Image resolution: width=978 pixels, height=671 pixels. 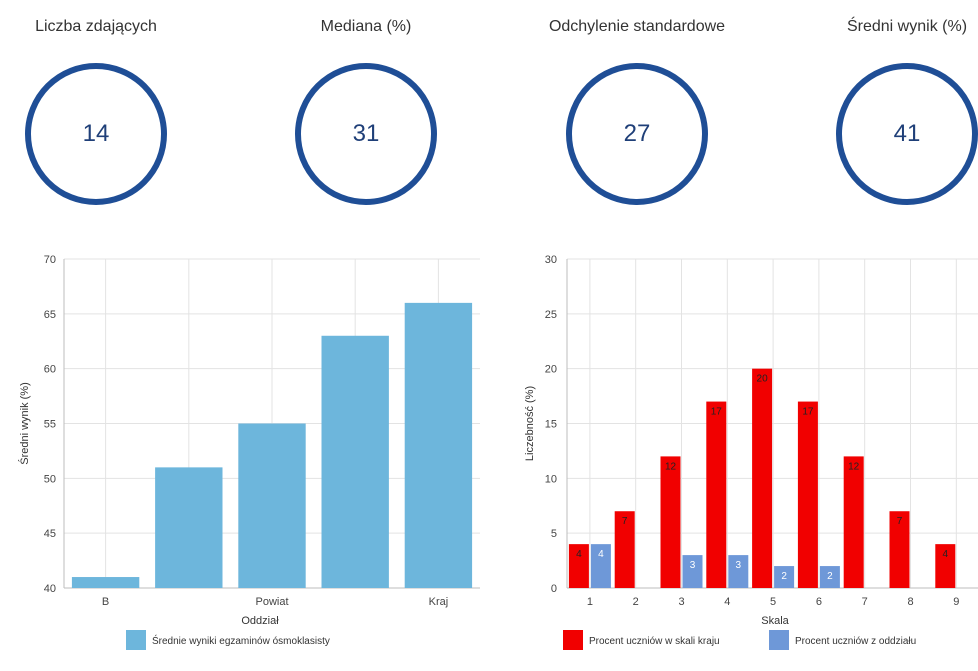 What do you see at coordinates (260, 621) in the screenshot?
I see `x-axis-title: Oddział` at bounding box center [260, 621].